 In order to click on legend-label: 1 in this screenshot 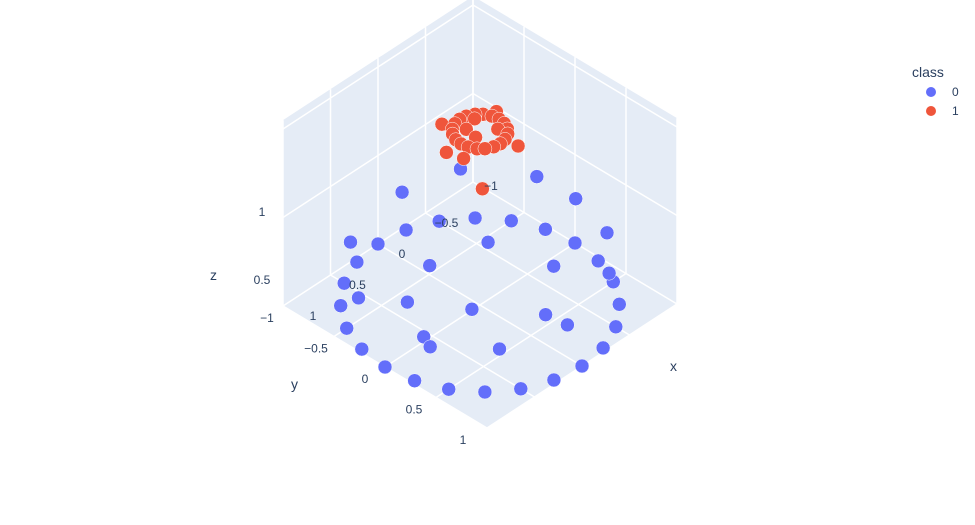, I will do `click(955, 111)`.